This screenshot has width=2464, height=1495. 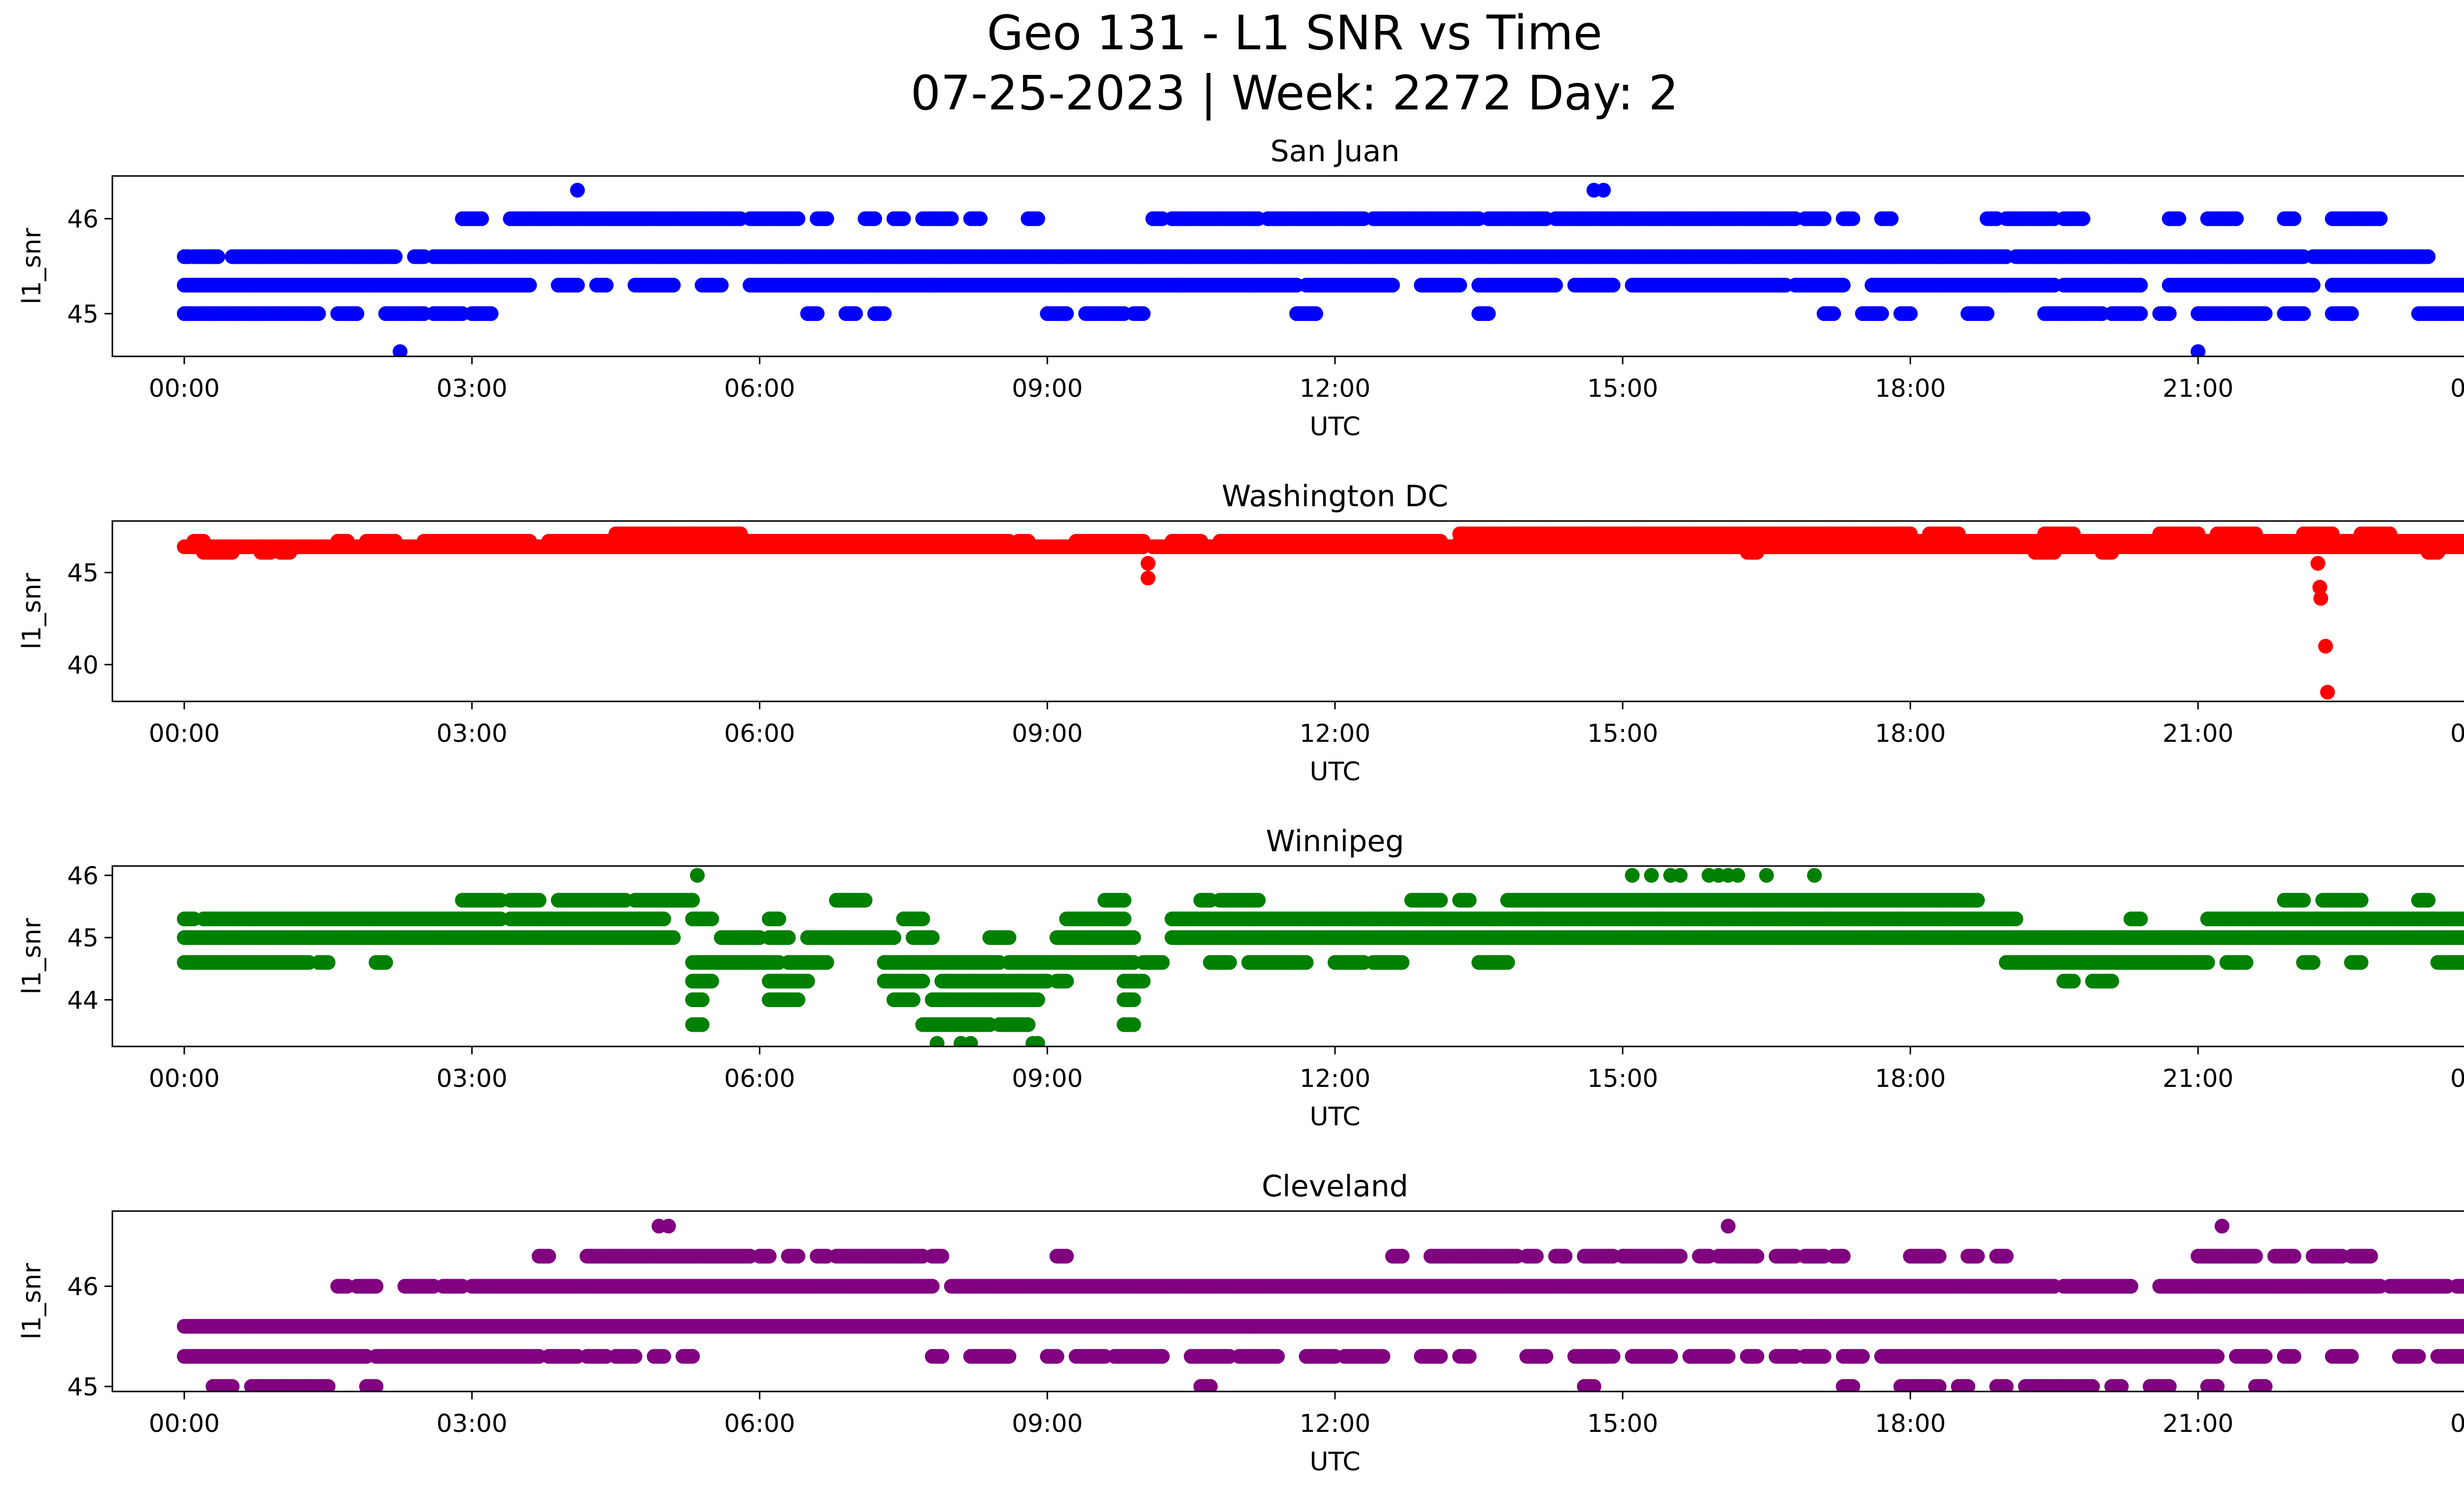 I want to click on x-tick-label: 09:00, so click(x=1047, y=733).